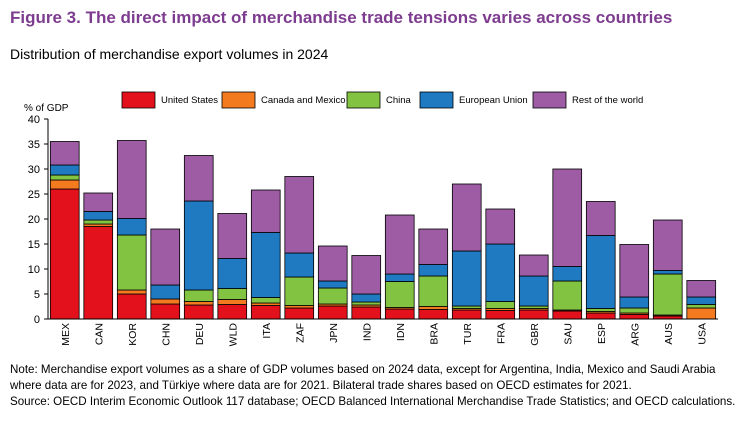 This screenshot has height=436, width=741. What do you see at coordinates (46, 108) in the screenshot?
I see `y-axis-label: % of GDP` at bounding box center [46, 108].